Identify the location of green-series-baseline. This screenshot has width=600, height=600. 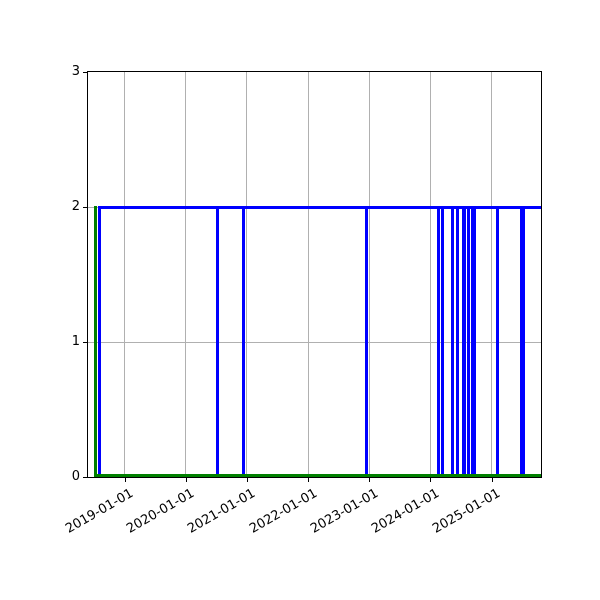
(317, 475).